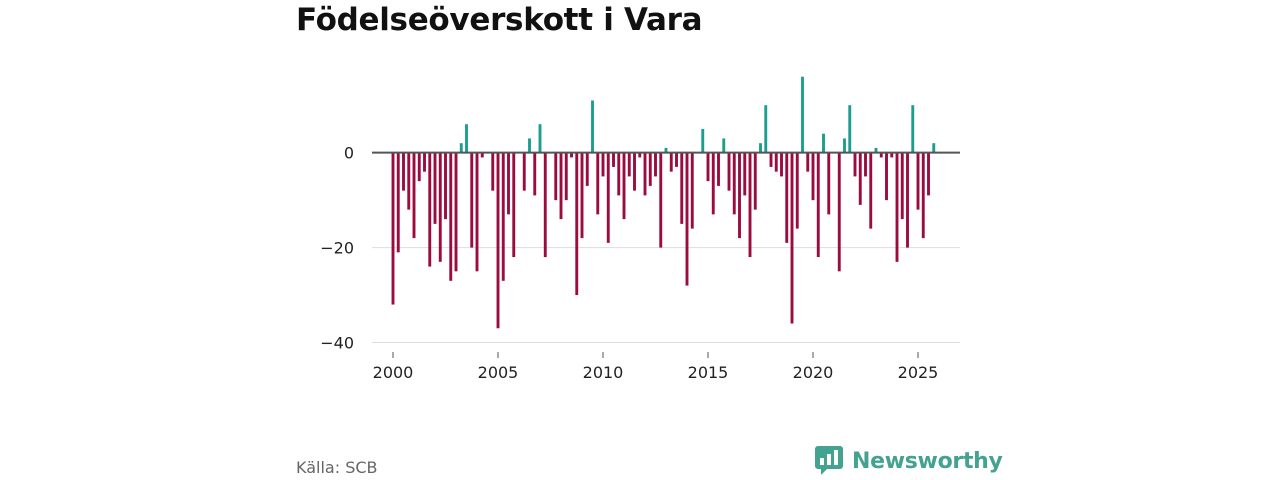  Describe the element at coordinates (337, 467) in the screenshot. I see `source-note: Källa: SCB` at that location.